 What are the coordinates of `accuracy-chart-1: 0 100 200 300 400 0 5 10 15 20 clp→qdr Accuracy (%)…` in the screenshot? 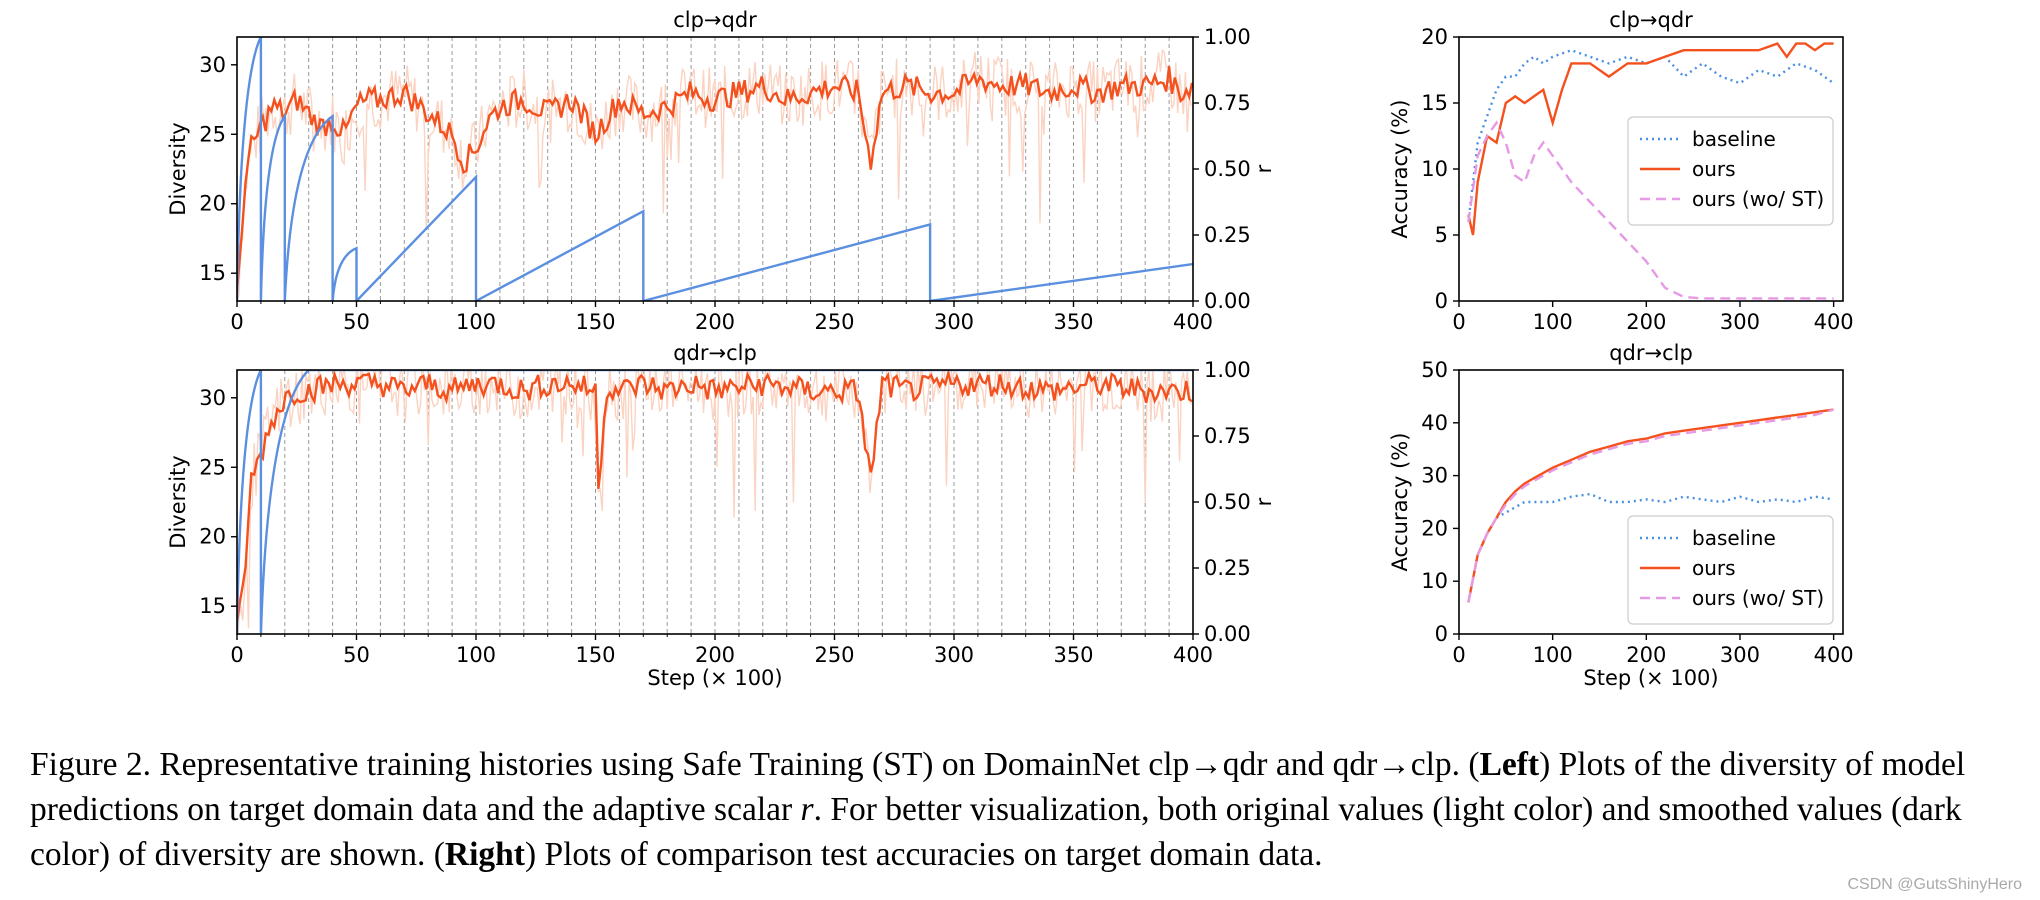 It's located at (1621, 171).